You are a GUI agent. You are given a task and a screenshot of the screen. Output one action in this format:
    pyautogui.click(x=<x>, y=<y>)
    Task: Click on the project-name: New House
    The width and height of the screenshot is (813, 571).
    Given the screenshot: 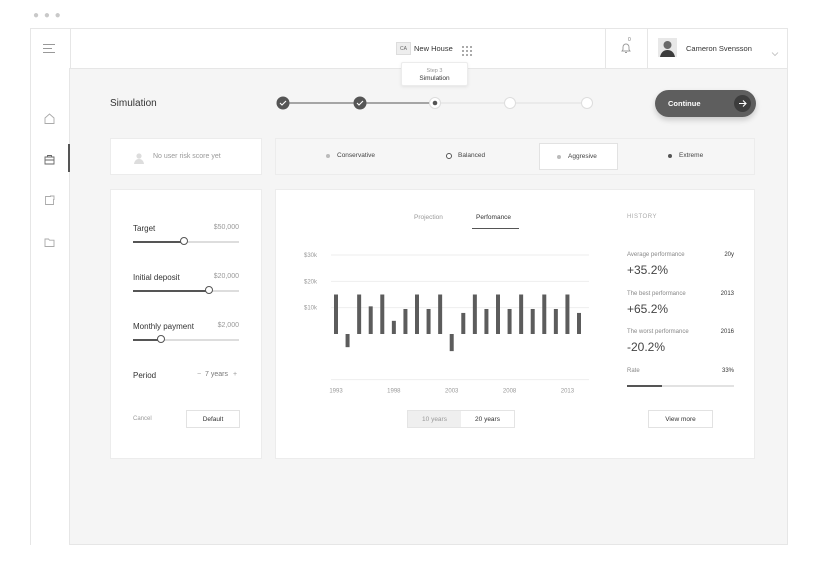 What is the action you would take?
    pyautogui.click(x=433, y=48)
    